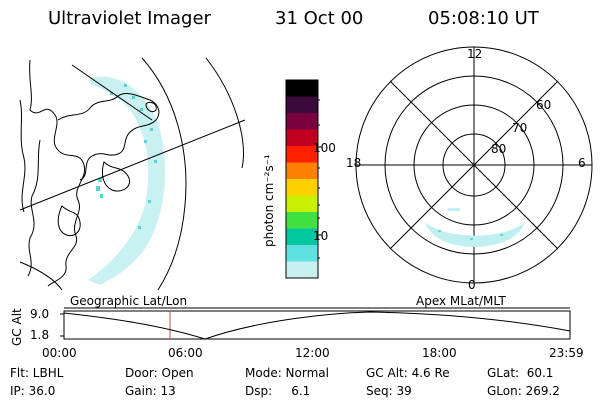 The width and height of the screenshot is (600, 400). What do you see at coordinates (461, 301) in the screenshot?
I see `orbit-right-title: Apex MLat/MLT` at bounding box center [461, 301].